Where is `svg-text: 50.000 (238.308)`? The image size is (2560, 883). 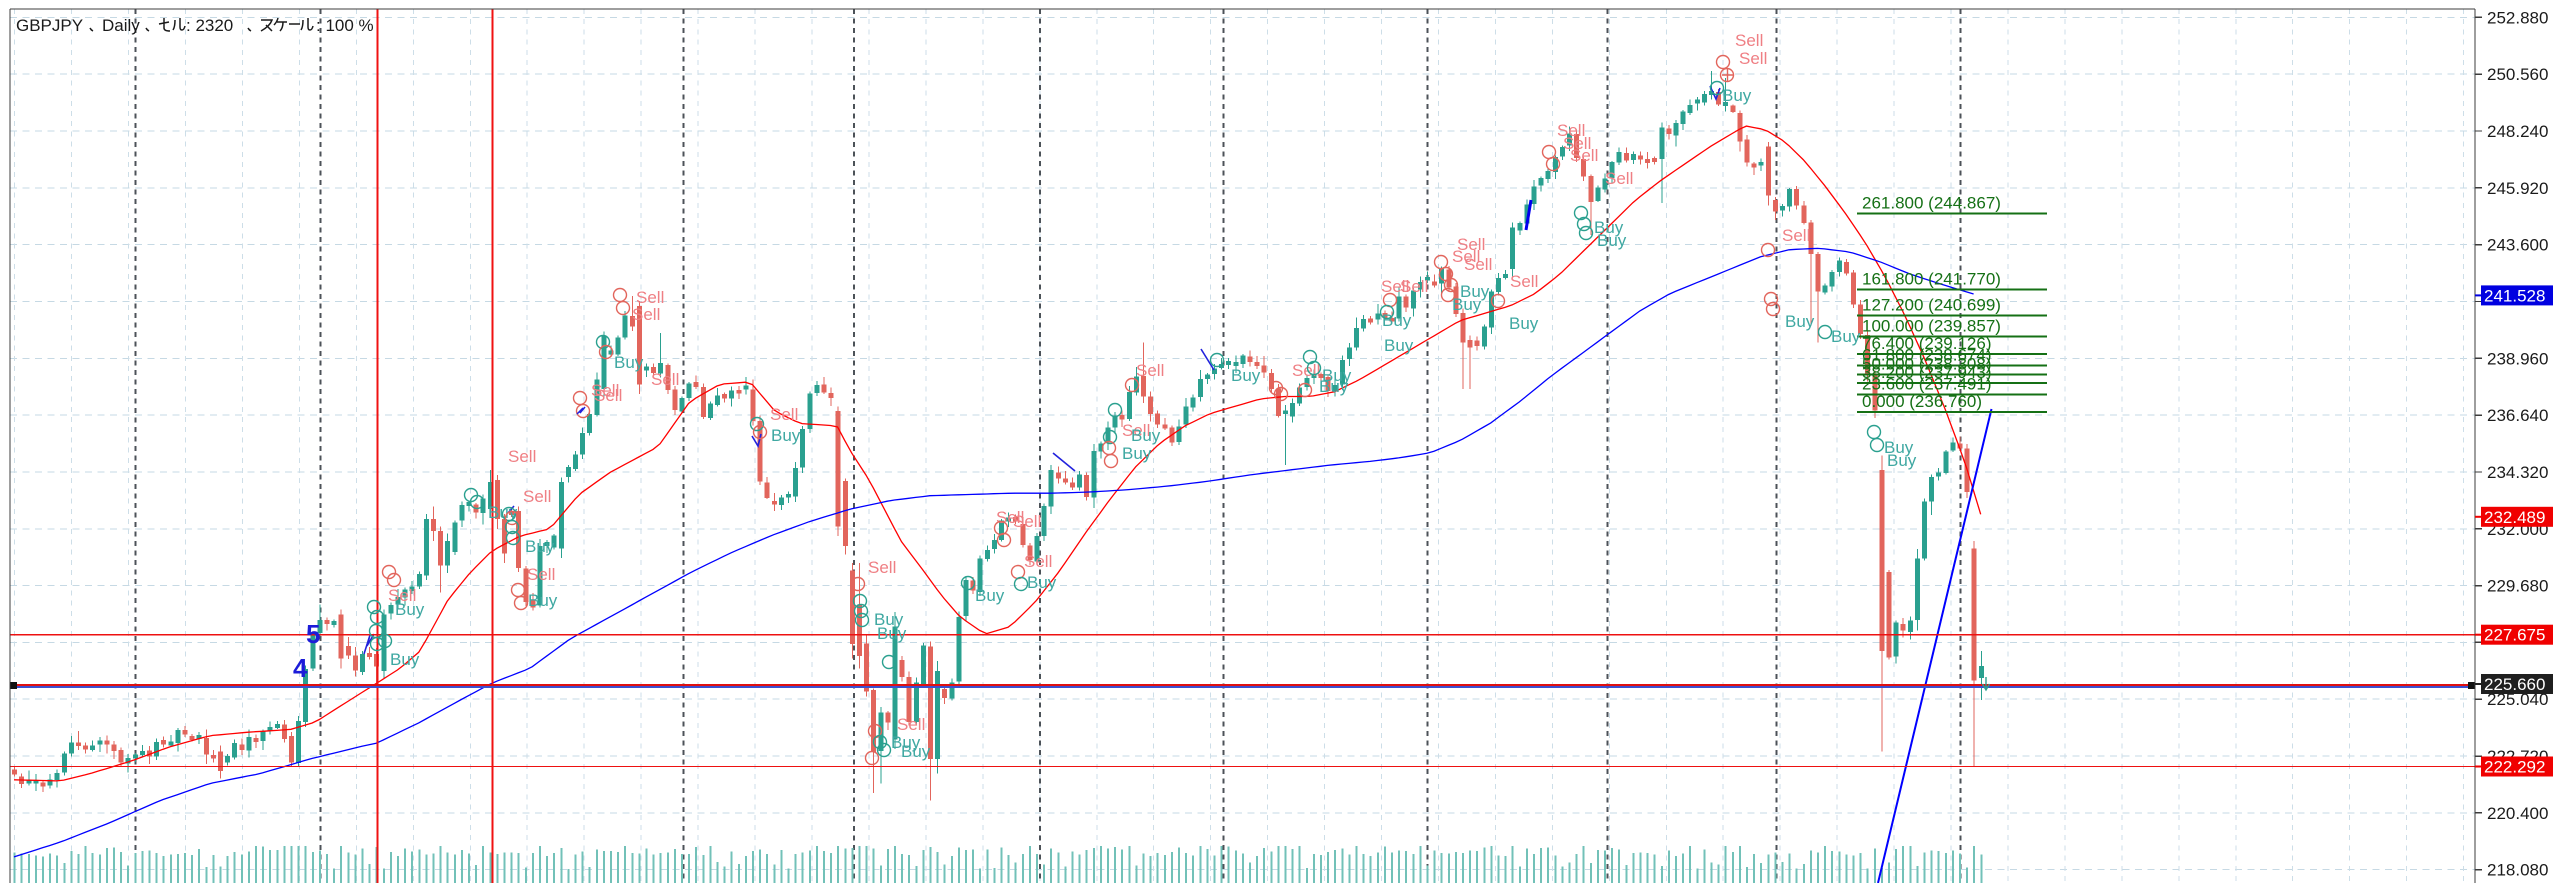
svg-text: 50.000 (238.308) is located at coordinates (1927, 363).